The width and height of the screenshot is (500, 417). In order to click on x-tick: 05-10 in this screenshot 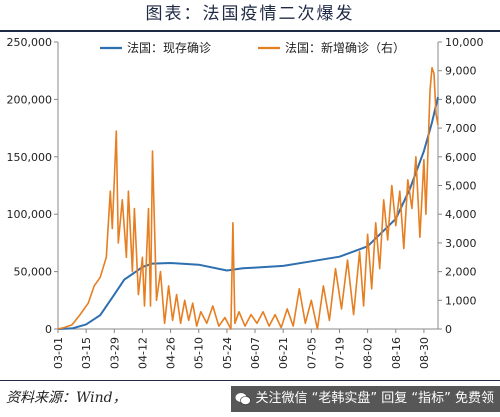, I will do `click(199, 349)`.